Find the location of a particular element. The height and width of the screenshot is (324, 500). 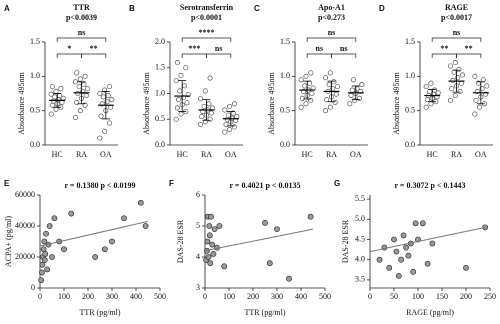

x-tick-label: HC is located at coordinates (432, 154).